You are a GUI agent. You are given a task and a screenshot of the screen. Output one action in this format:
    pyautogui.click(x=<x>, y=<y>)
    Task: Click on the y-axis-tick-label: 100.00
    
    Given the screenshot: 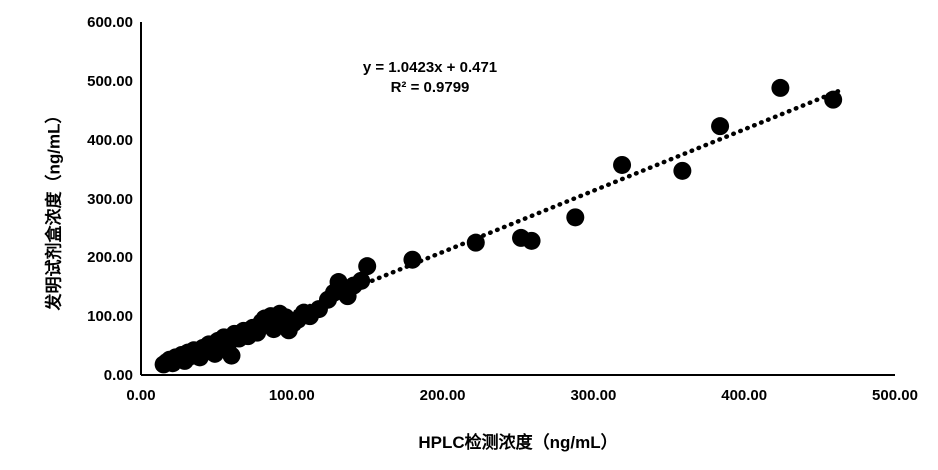 What is the action you would take?
    pyautogui.click(x=110, y=317)
    